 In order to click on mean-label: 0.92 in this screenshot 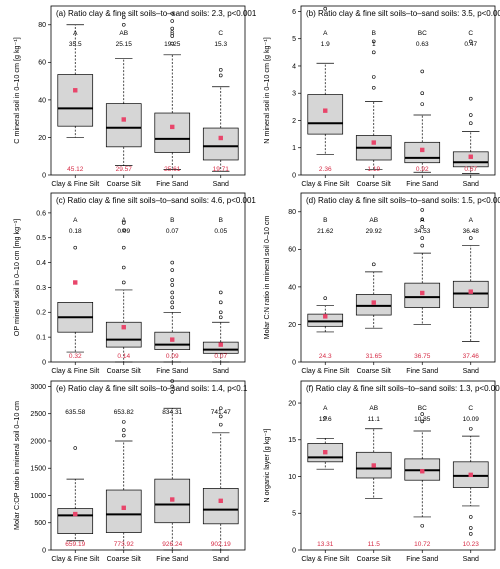, I will do `click(422, 169)`.